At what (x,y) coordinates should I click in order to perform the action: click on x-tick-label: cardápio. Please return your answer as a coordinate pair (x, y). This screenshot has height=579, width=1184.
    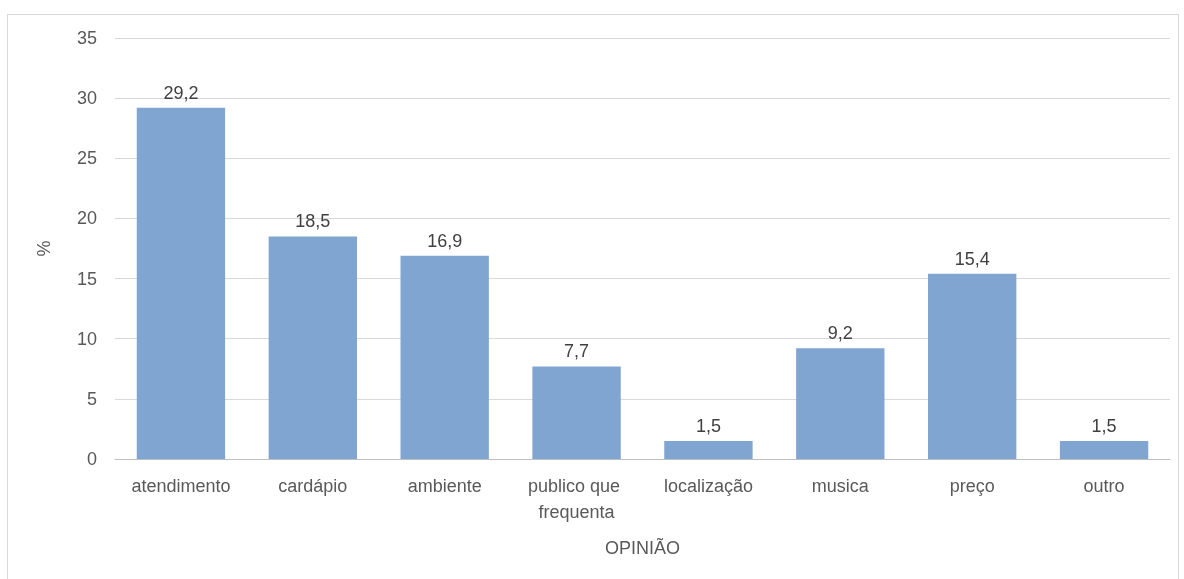
    Looking at the image, I should click on (313, 486).